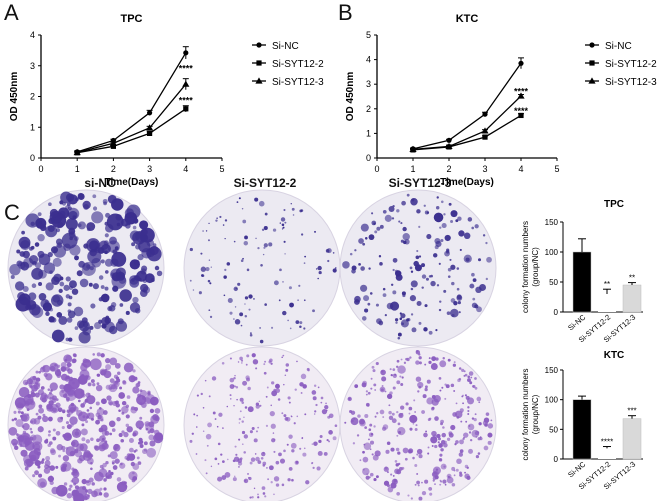 The width and height of the screenshot is (660, 501). What do you see at coordinates (553, 429) in the screenshot?
I see `y-tick-label: 50` at bounding box center [553, 429].